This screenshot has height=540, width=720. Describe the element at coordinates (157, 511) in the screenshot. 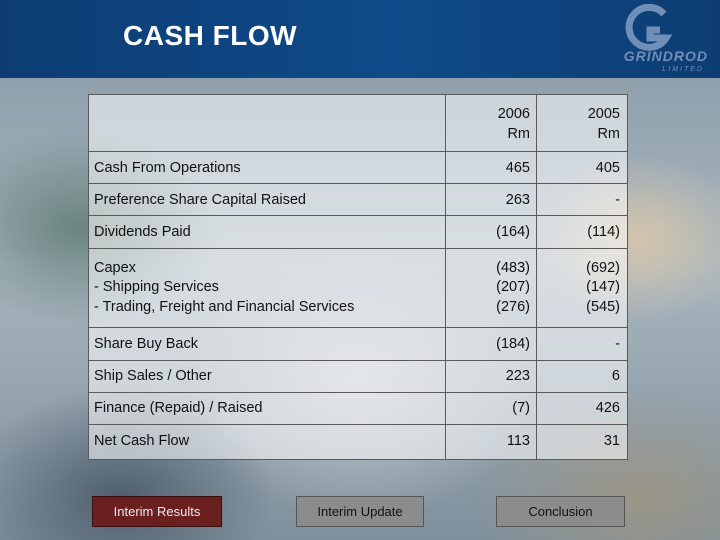

I see `interim-results-button: Interim Results` at that location.